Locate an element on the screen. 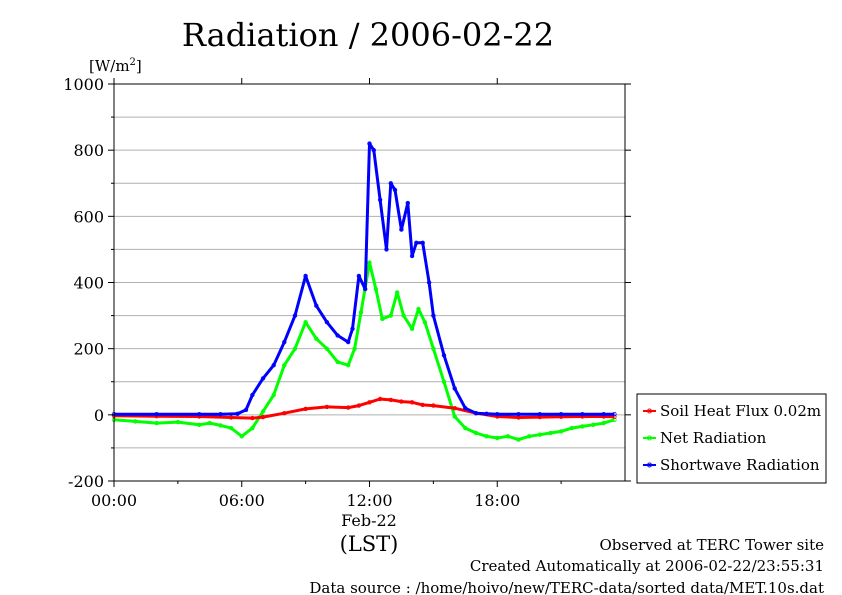 The height and width of the screenshot is (595, 842). legend-label: Soil Heat Flux 0.02m is located at coordinates (740, 411).